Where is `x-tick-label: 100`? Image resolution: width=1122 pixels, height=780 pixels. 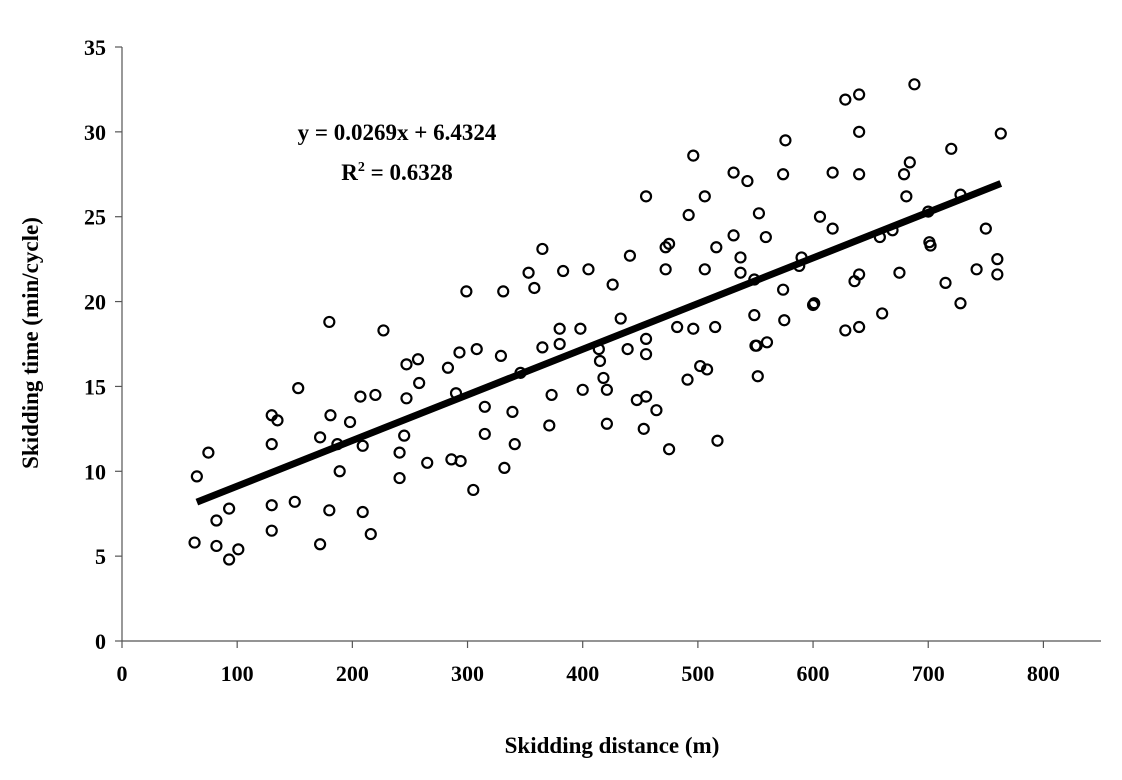
x-tick-label: 100 is located at coordinates (237, 673).